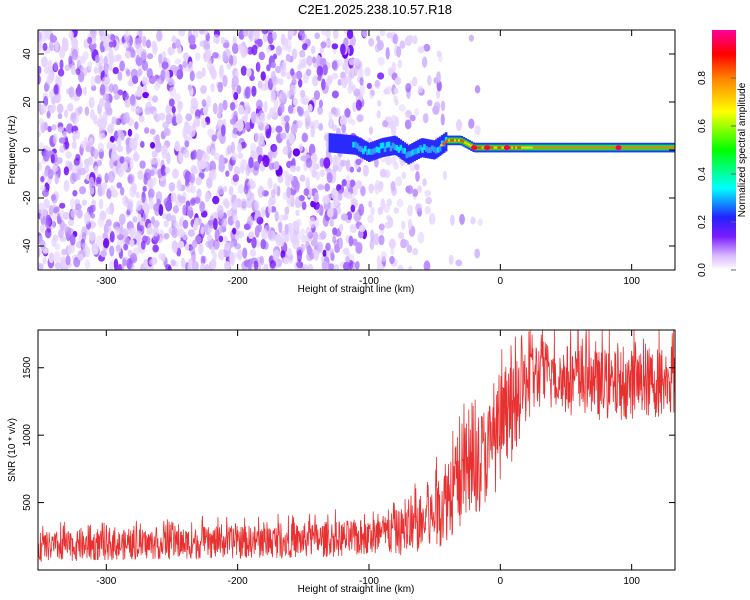 The height and width of the screenshot is (600, 750). What do you see at coordinates (356, 289) in the screenshot?
I see `spectrogram-x-label: Height of straight line (km)` at bounding box center [356, 289].